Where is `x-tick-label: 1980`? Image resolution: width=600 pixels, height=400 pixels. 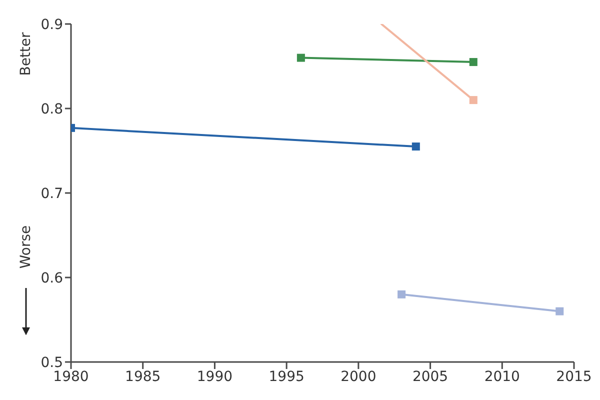
x-tick-label: 1980 is located at coordinates (71, 376).